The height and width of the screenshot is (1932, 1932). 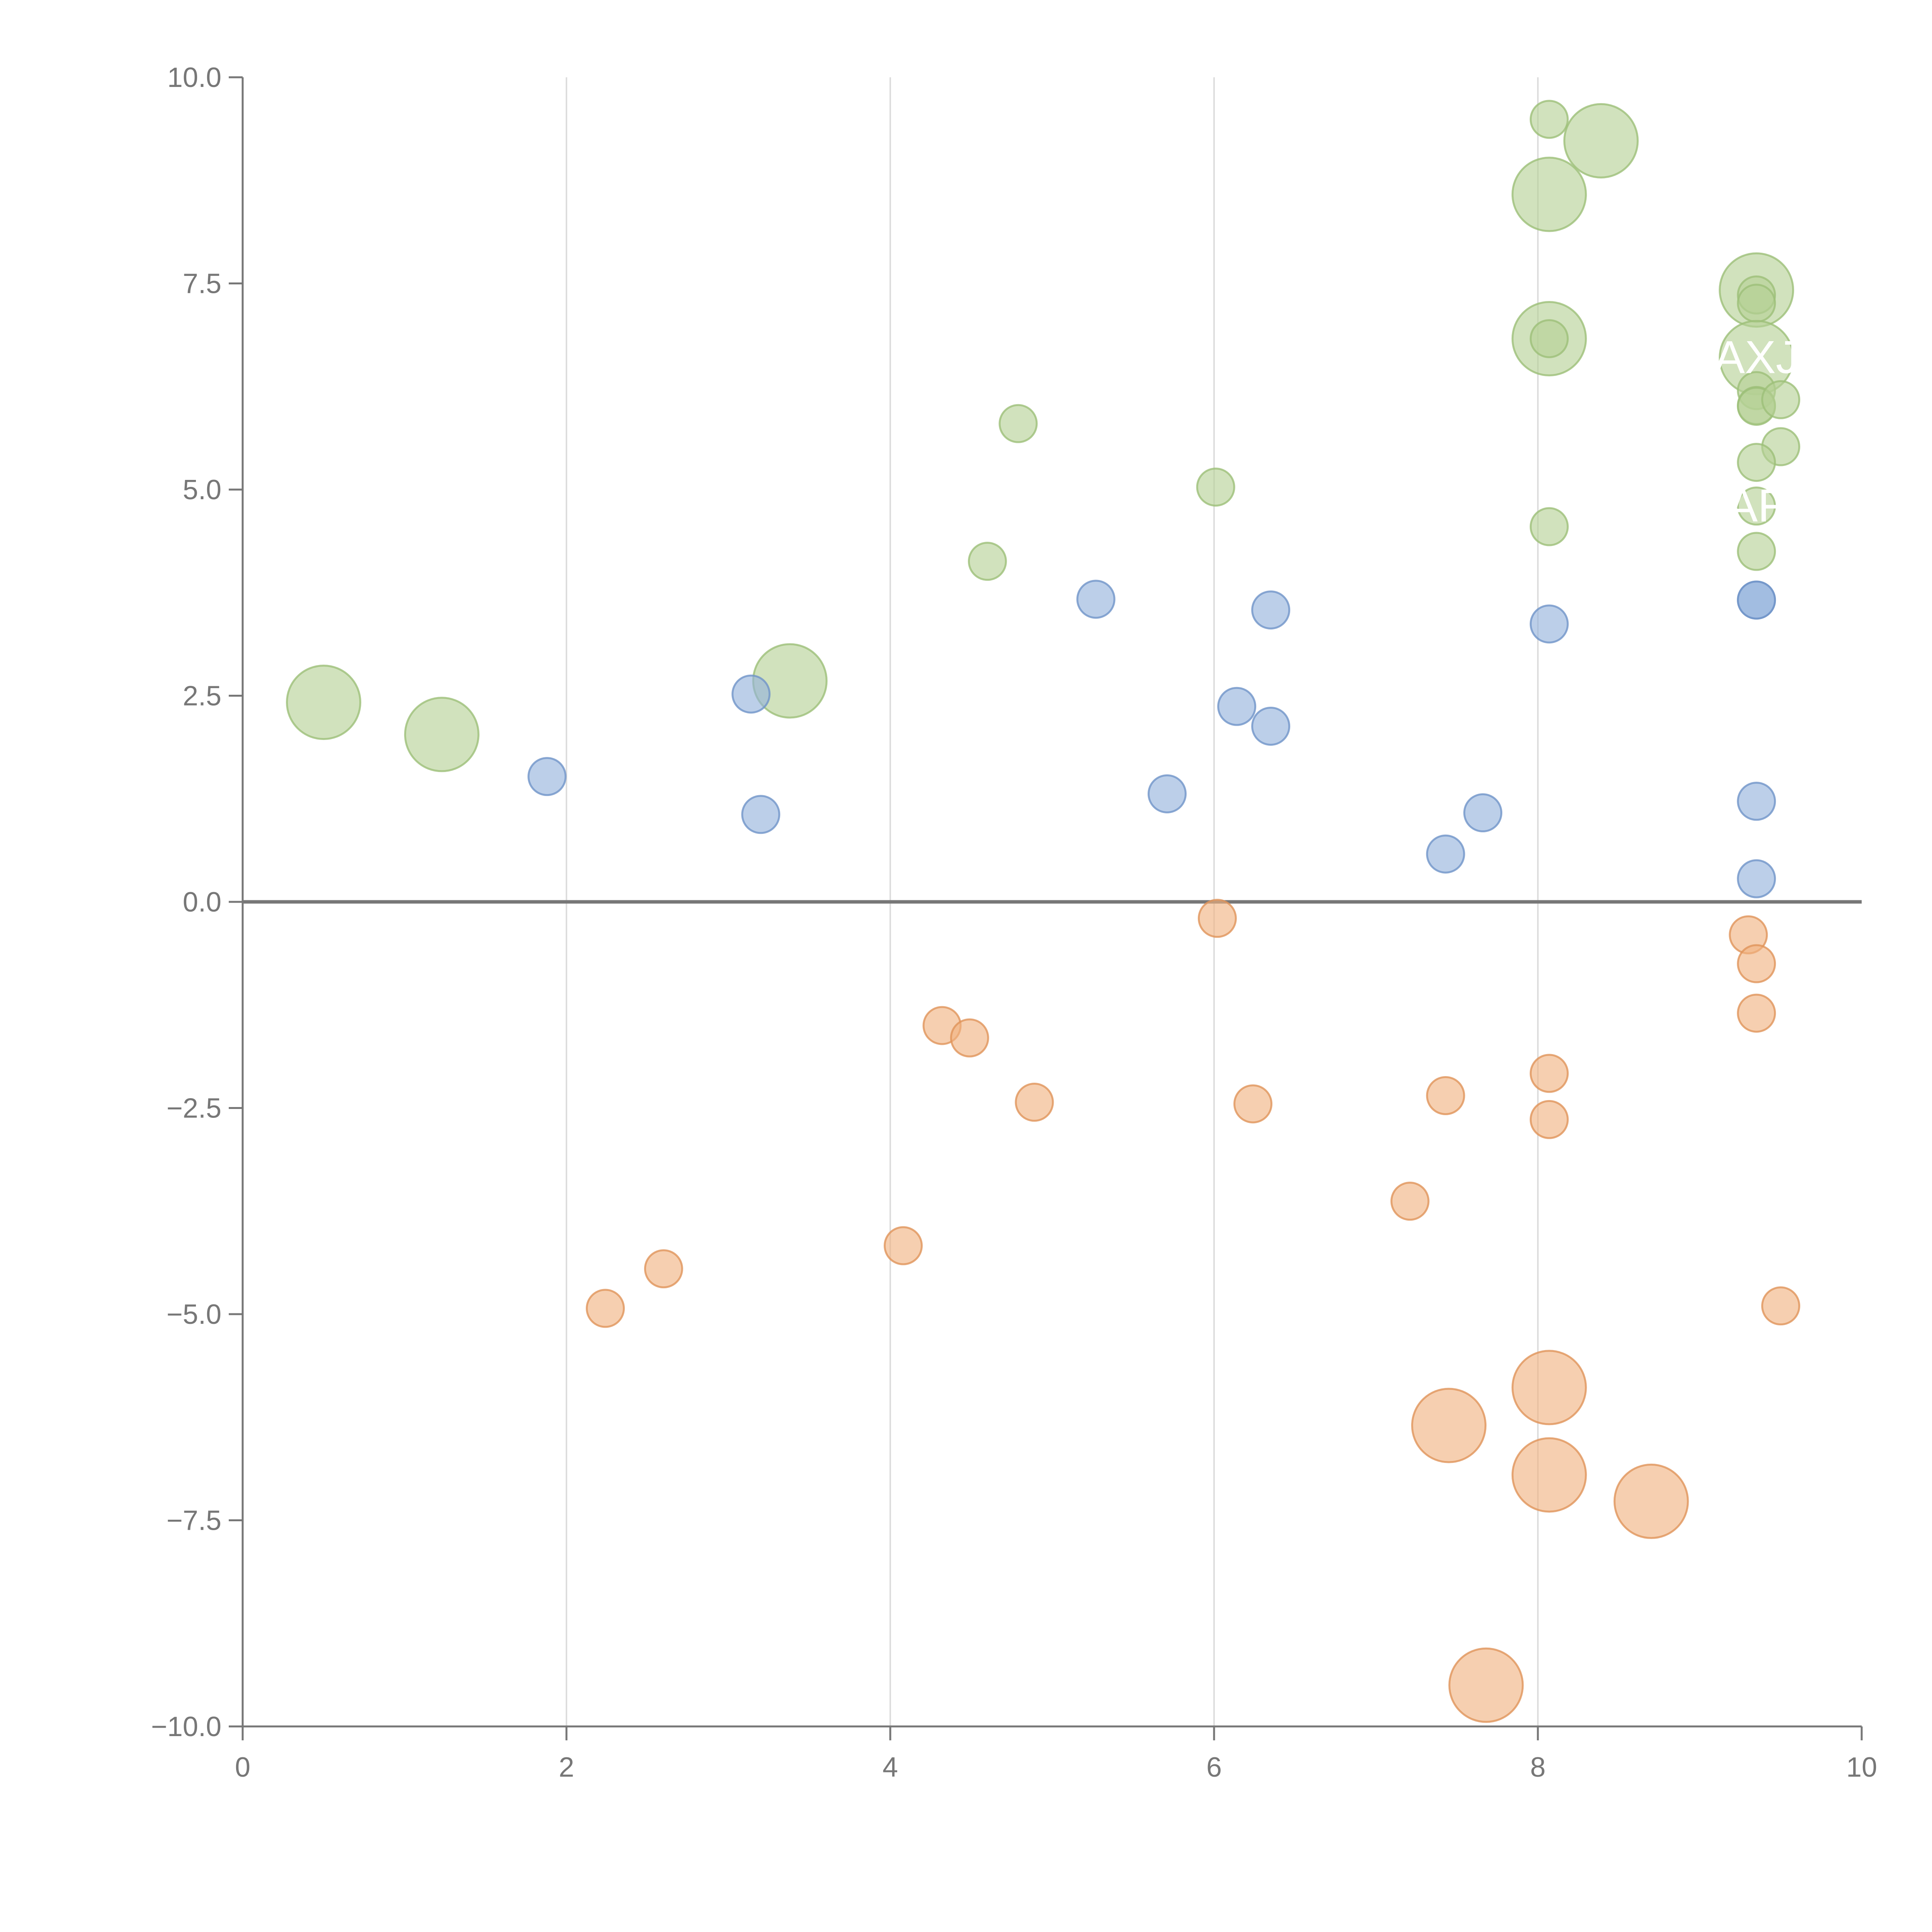 What do you see at coordinates (194, 1314) in the screenshot?
I see `y-tick-label: −5.0` at bounding box center [194, 1314].